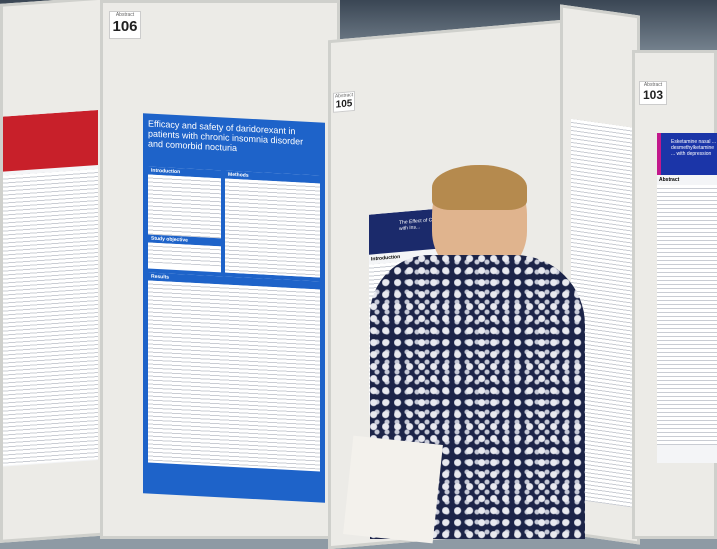 This screenshot has width=717, height=549. What do you see at coordinates (50, 288) in the screenshot?
I see `left-poster` at bounding box center [50, 288].